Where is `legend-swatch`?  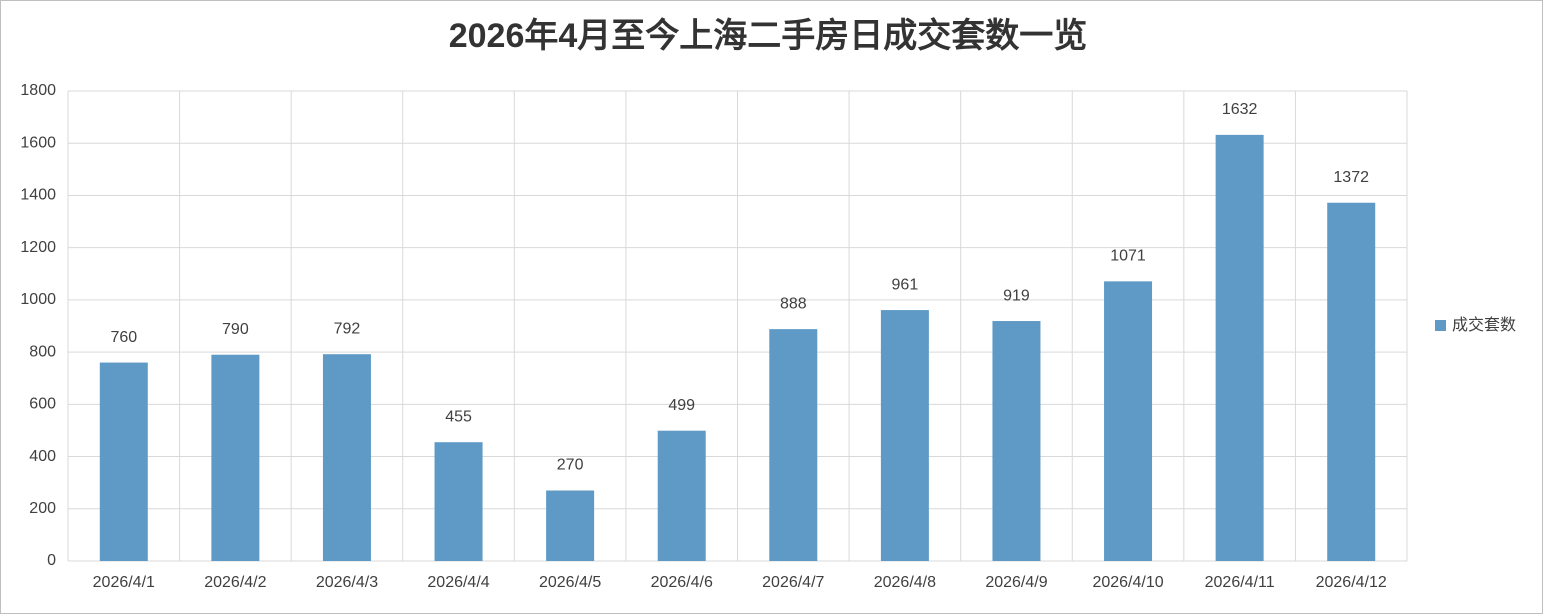
legend-swatch is located at coordinates (1440, 325).